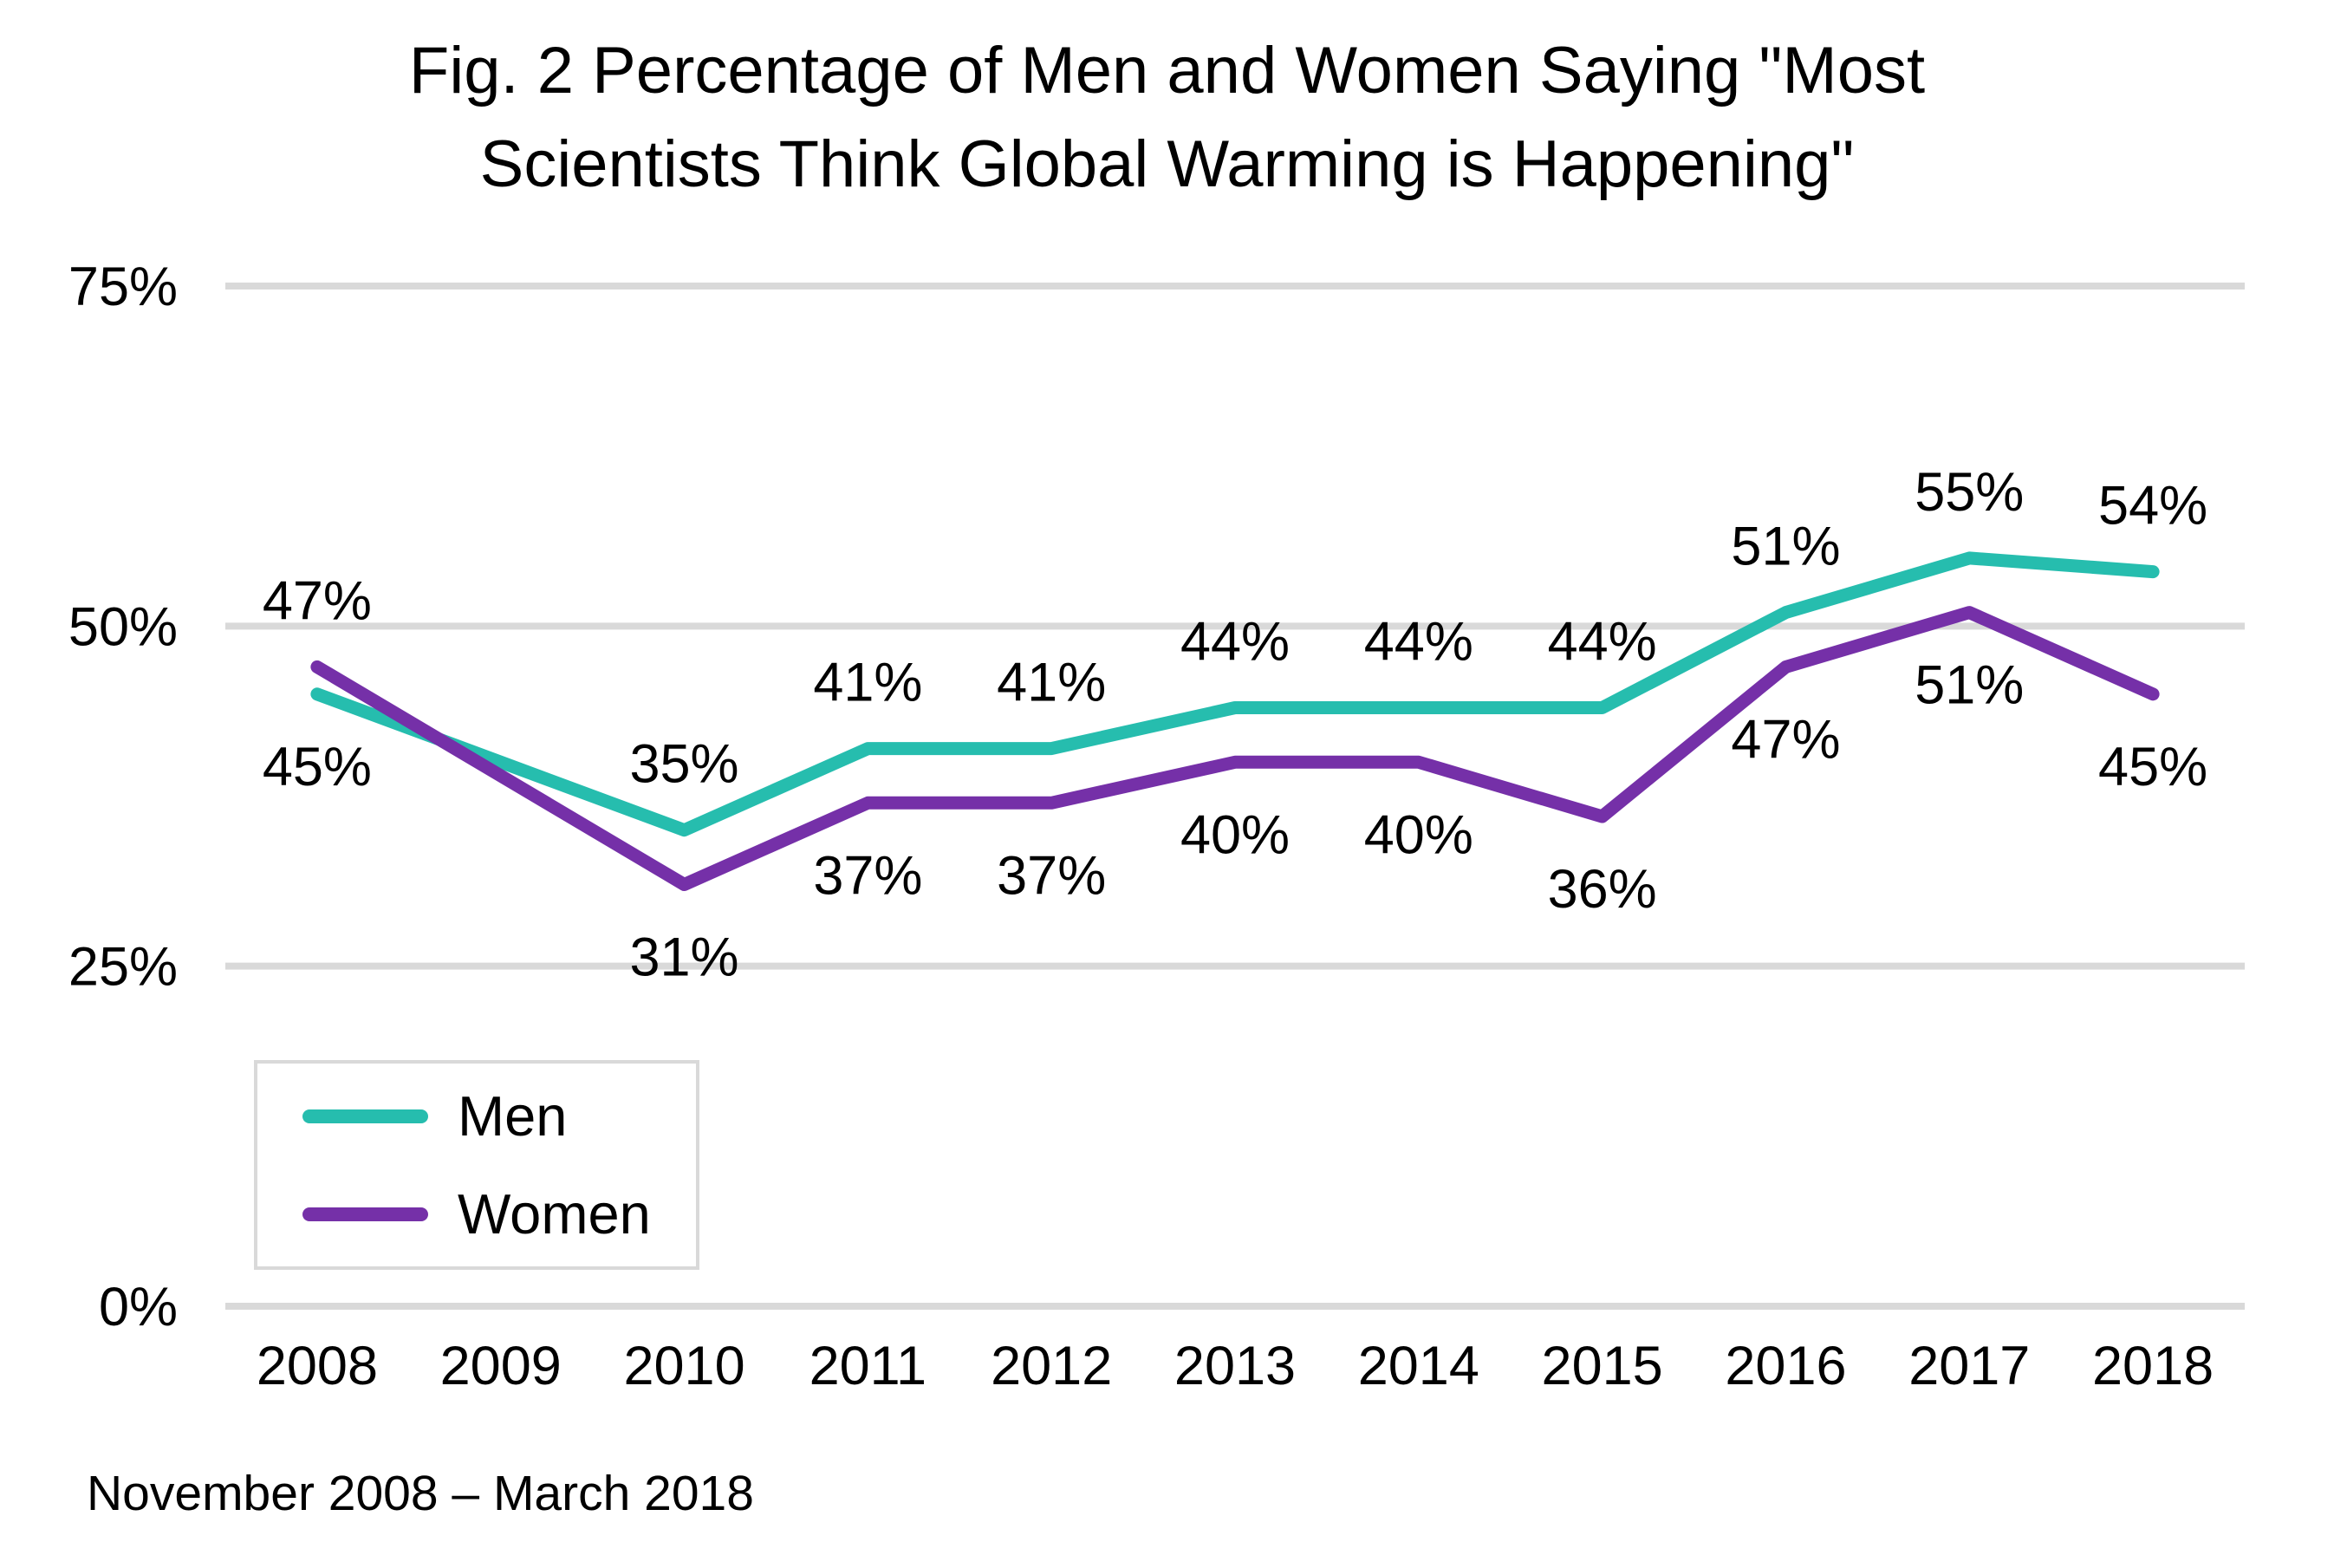  I want to click on data-label-men-2016: 51%, so click(1786, 547).